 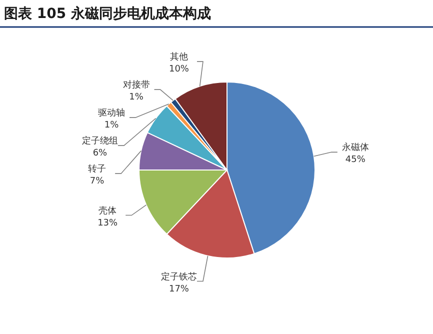 What do you see at coordinates (100, 141) in the screenshot?
I see `slice-label: 定子绕组` at bounding box center [100, 141].